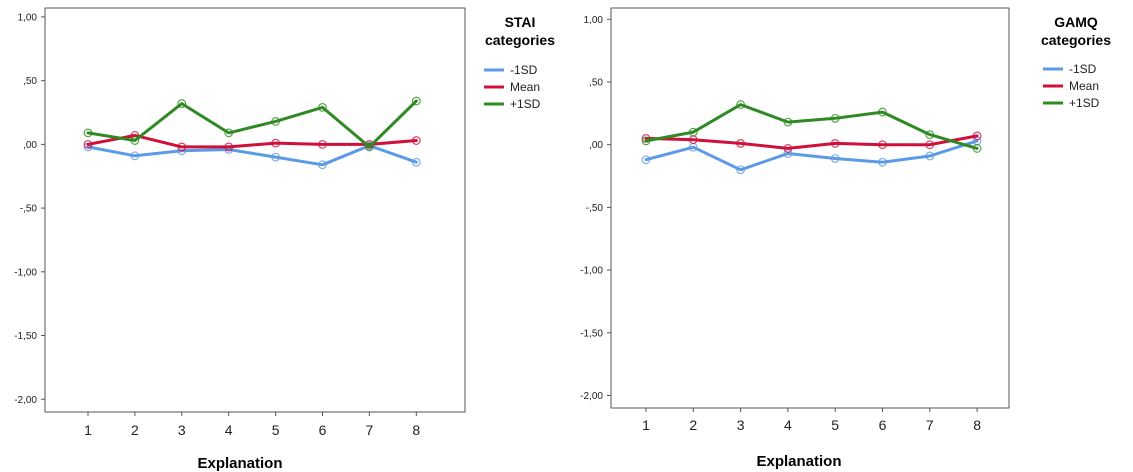 This screenshot has width=1133, height=472. Describe the element at coordinates (1076, 22) in the screenshot. I see `legend-title: GAMQ` at that location.